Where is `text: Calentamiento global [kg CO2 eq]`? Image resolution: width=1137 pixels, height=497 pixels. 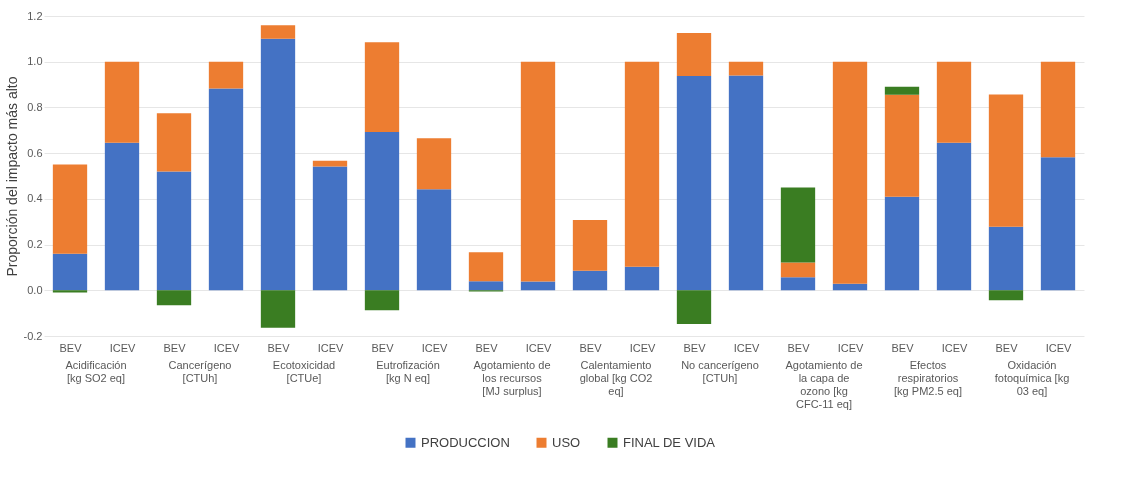 text: Calentamiento global [kg CO2 eq] is located at coordinates (616, 378).